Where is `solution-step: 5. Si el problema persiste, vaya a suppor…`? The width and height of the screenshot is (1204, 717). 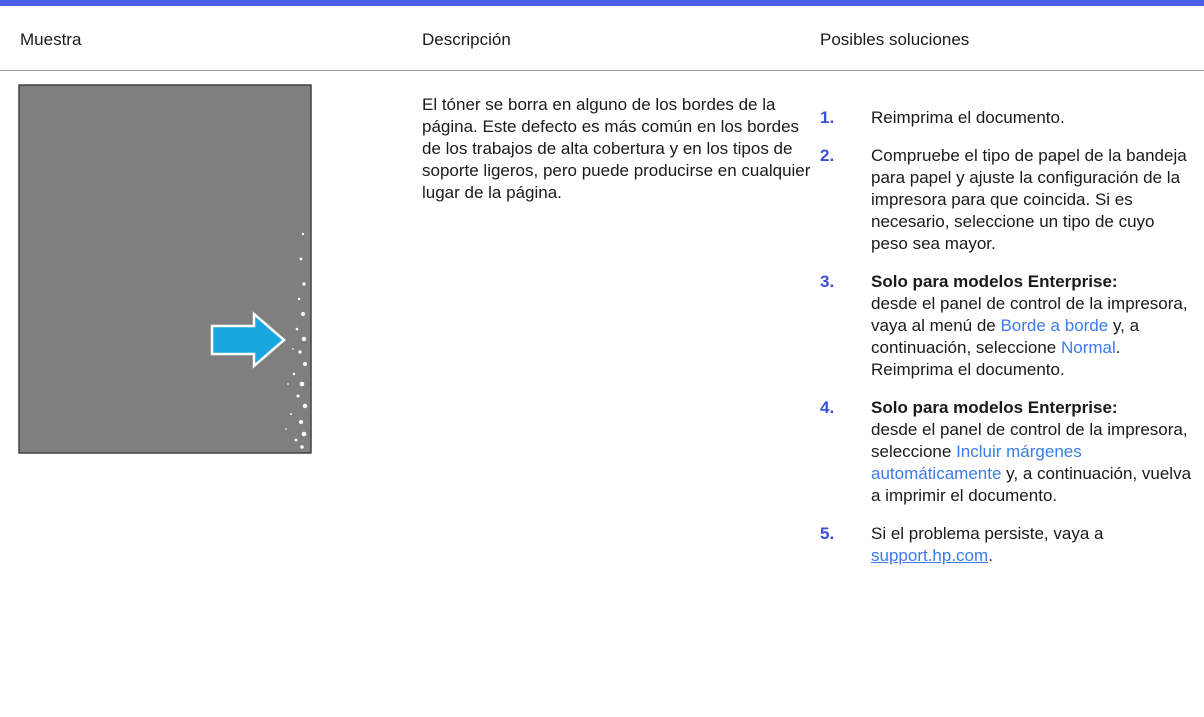
solution-step: 5. Si el problema persiste, vaya a suppor… is located at coordinates (1006, 545).